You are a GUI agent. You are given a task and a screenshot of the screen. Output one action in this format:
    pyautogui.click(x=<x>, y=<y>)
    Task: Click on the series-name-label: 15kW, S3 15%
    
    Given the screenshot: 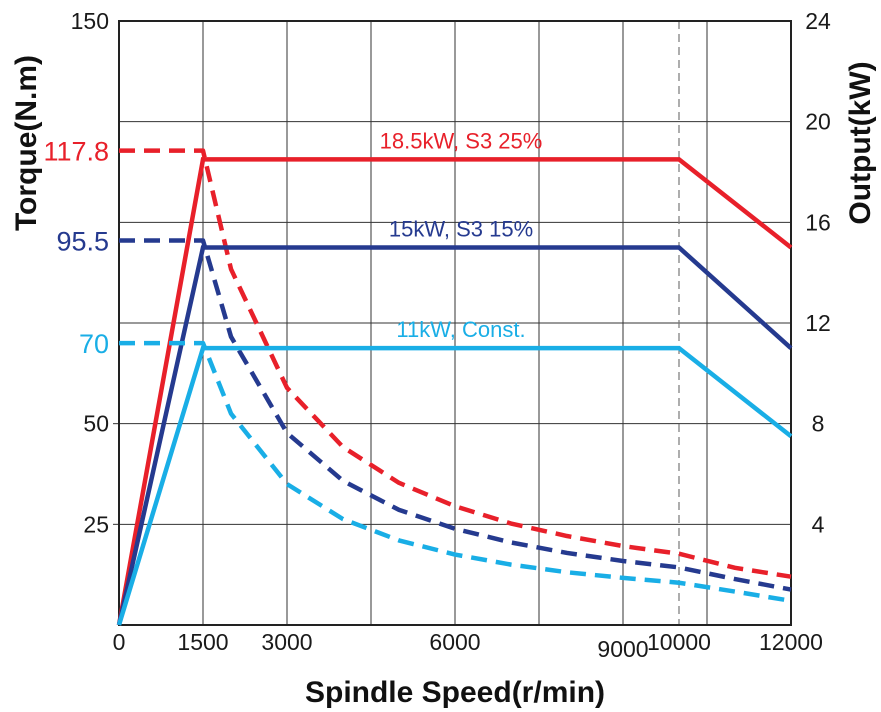 What is the action you would take?
    pyautogui.click(x=461, y=229)
    